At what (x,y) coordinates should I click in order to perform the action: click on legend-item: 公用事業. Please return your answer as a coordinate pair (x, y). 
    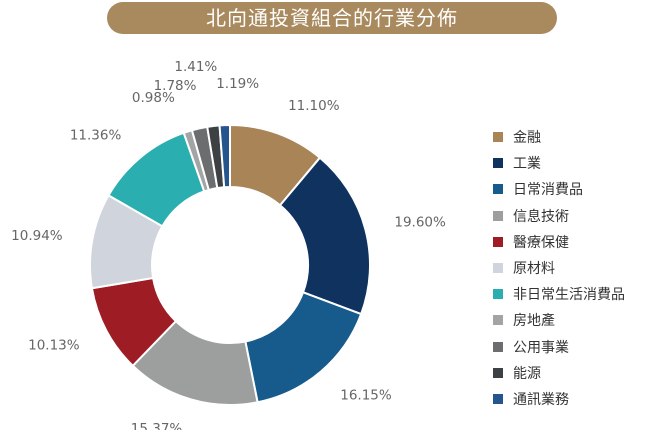
    Looking at the image, I should click on (559, 347).